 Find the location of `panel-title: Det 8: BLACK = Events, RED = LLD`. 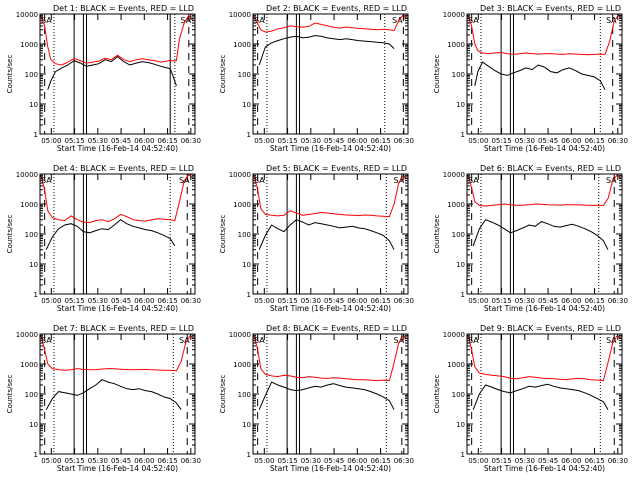

panel-title: Det 8: BLACK = Events, RED = LLD is located at coordinates (336, 328).